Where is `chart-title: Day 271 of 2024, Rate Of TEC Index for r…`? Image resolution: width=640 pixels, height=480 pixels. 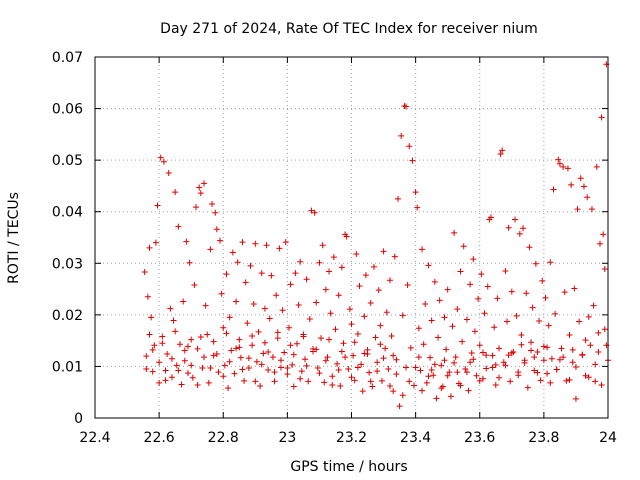 chart-title: Day 271 of 2024, Rate Of TEC Index for r… is located at coordinates (349, 29).